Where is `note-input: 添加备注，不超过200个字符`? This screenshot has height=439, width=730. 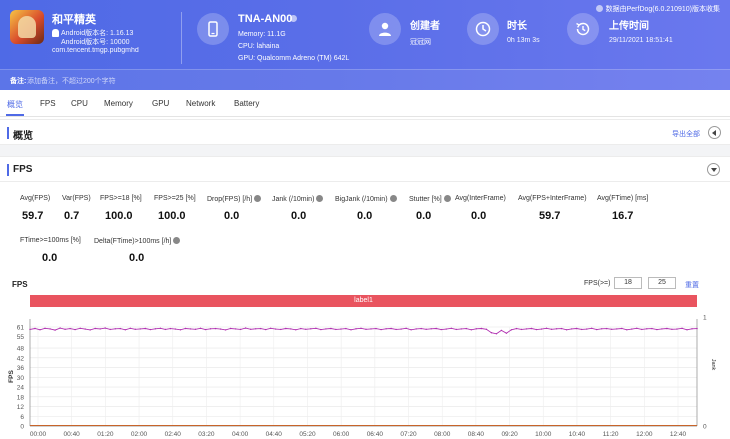
note-input: 添加备注，不超过200个字符 is located at coordinates (71, 81).